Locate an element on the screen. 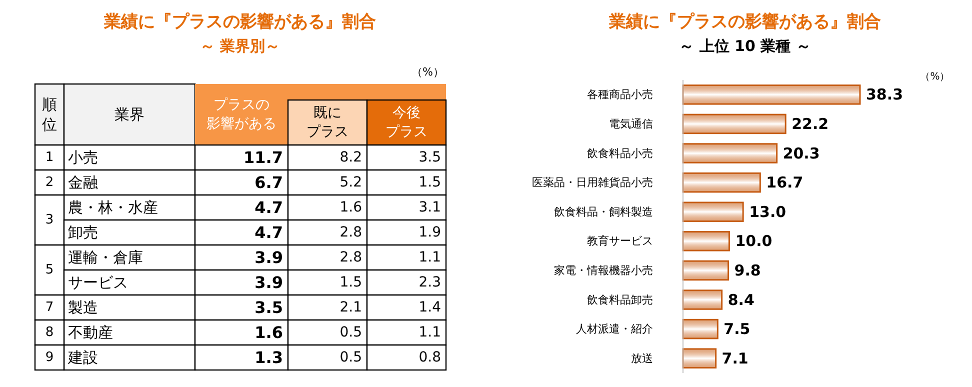  data-label: 2.1 is located at coordinates (351, 308).